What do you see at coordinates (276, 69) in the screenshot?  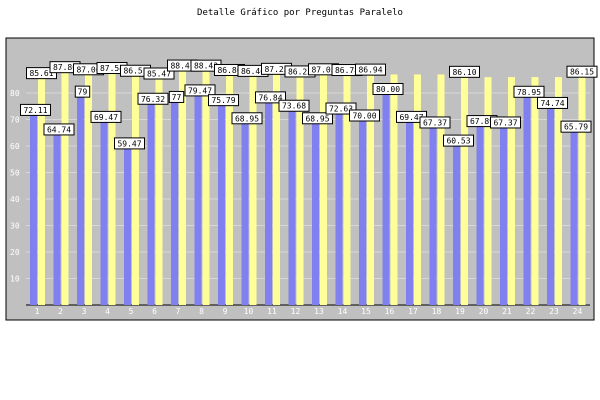 I see `data-label-series2-text: 87.23` at bounding box center [276, 69].